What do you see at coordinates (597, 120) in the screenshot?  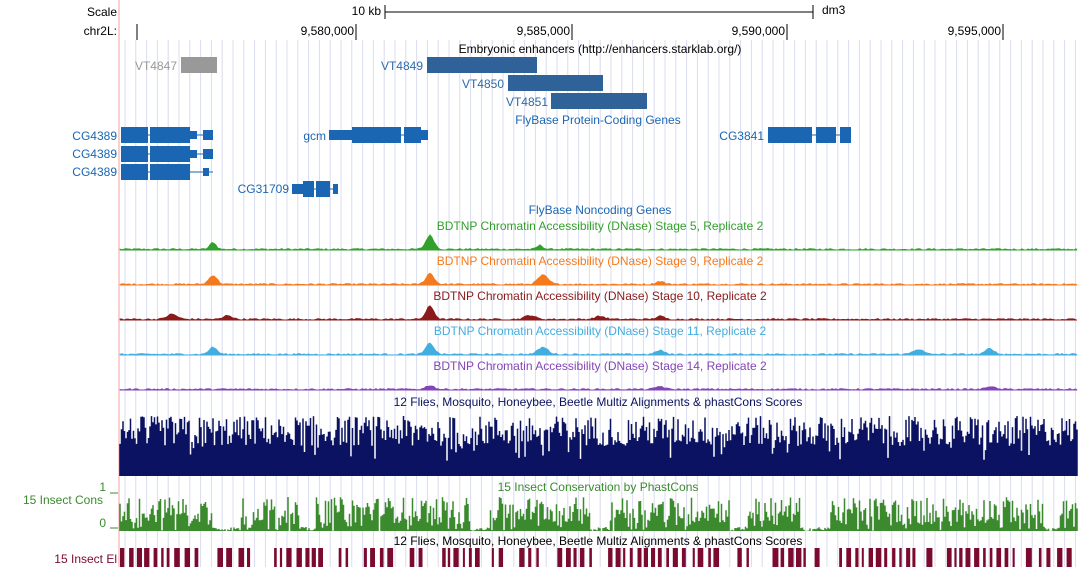 I see `coding-track-title: FlyBase Protein-Coding Genes` at bounding box center [597, 120].